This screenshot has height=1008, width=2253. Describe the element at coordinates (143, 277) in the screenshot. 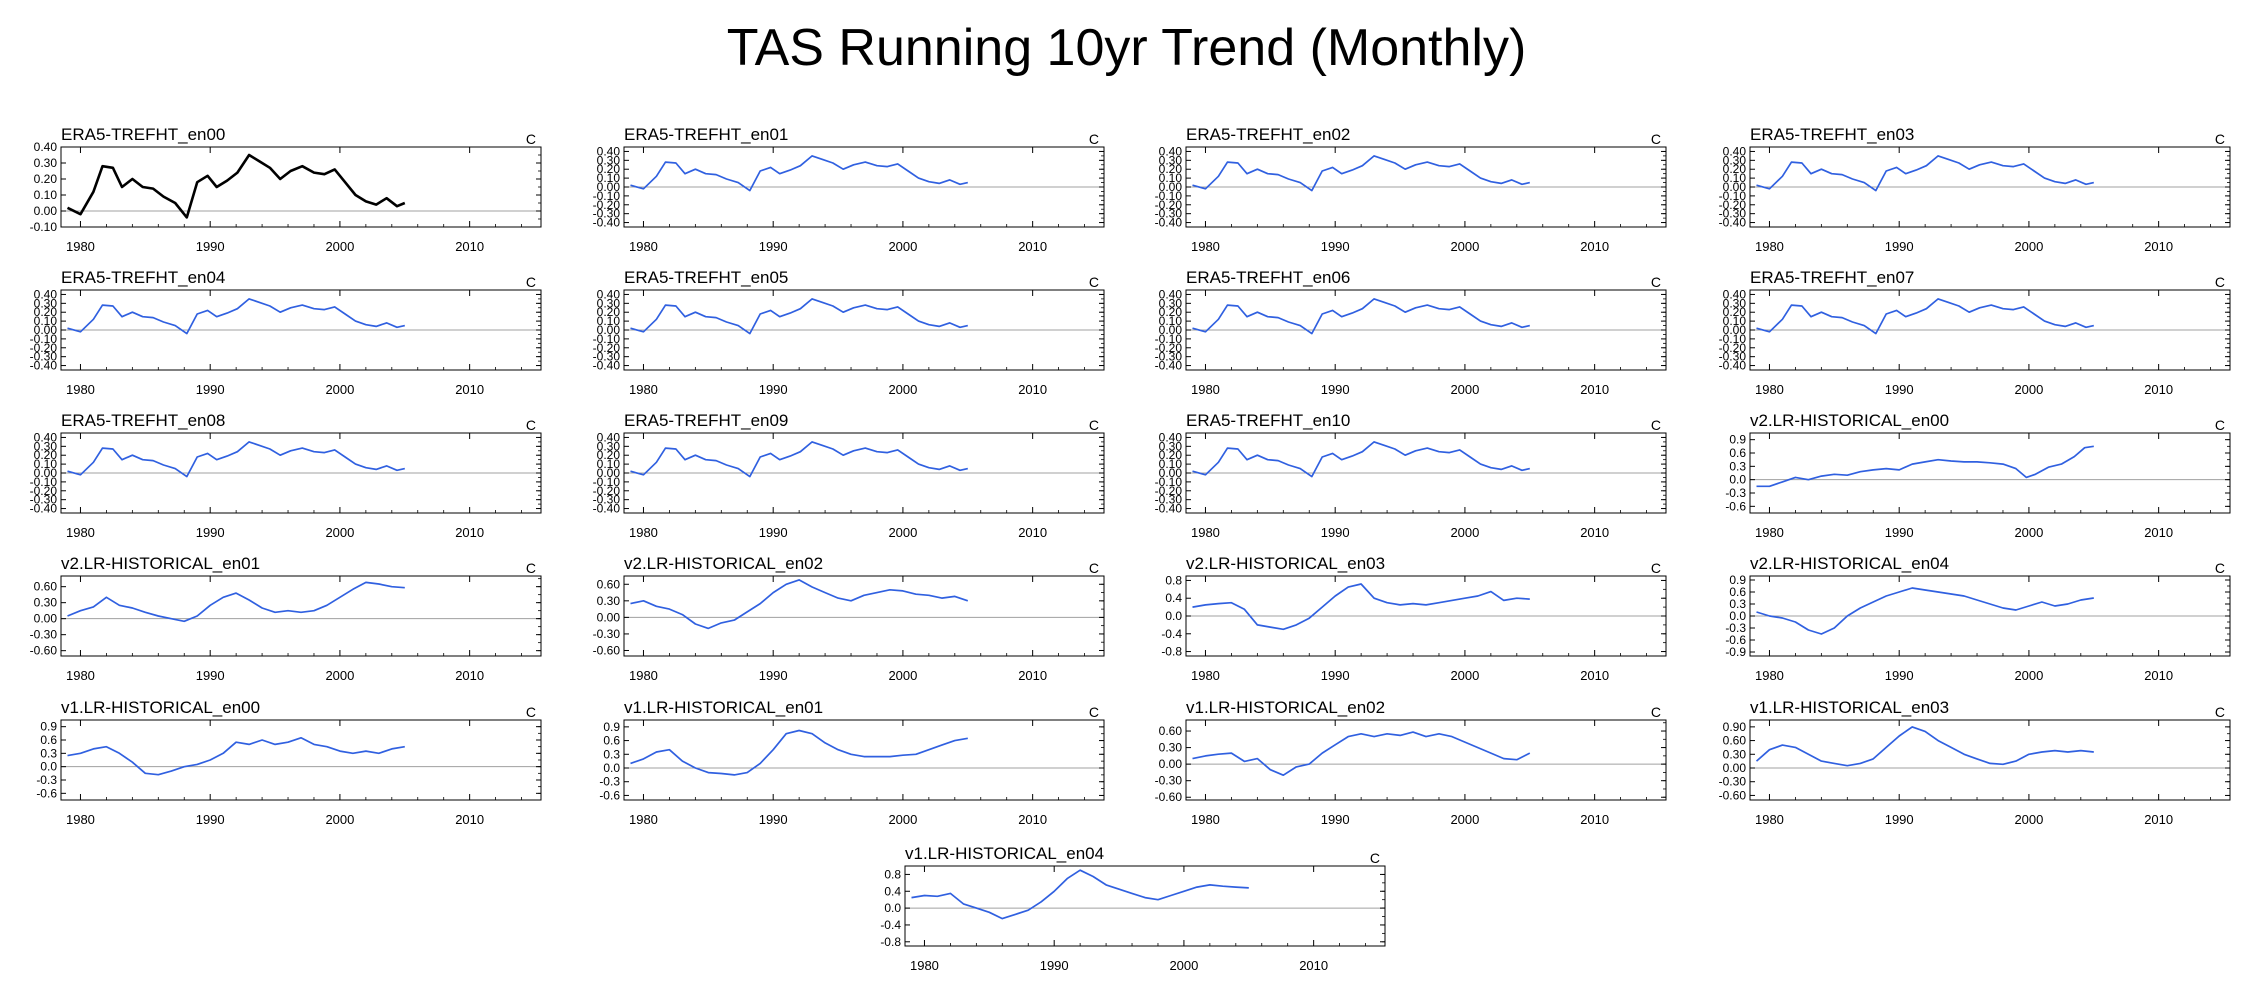

I see `panel-title: ERA5-TREFHT_en04` at that location.